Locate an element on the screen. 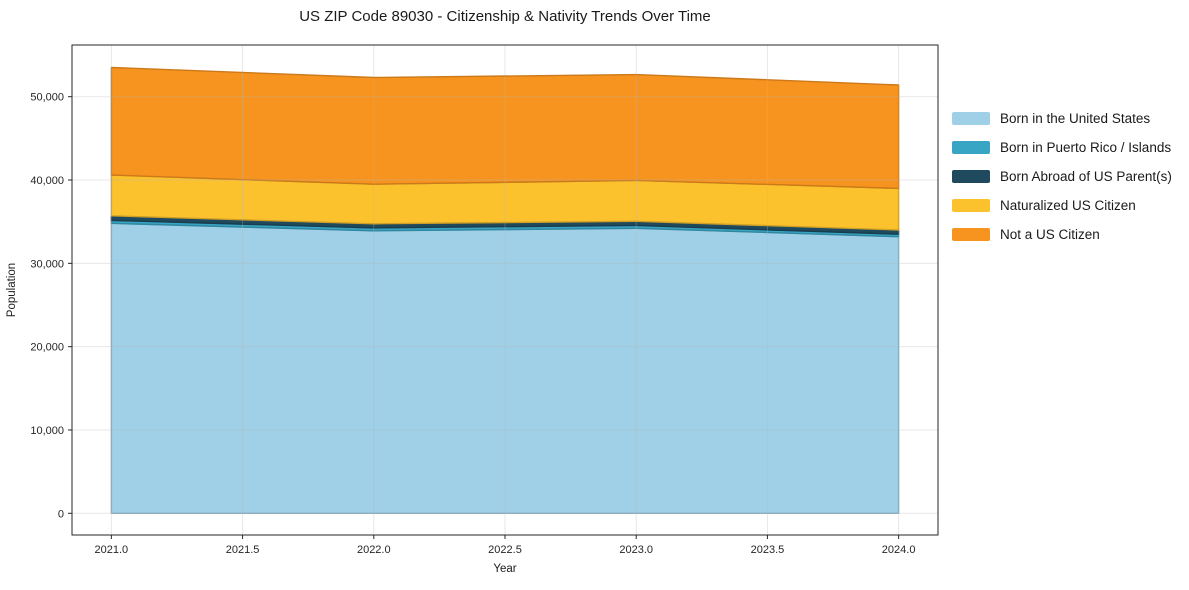  legend-label: Born in the United States is located at coordinates (1075, 118).